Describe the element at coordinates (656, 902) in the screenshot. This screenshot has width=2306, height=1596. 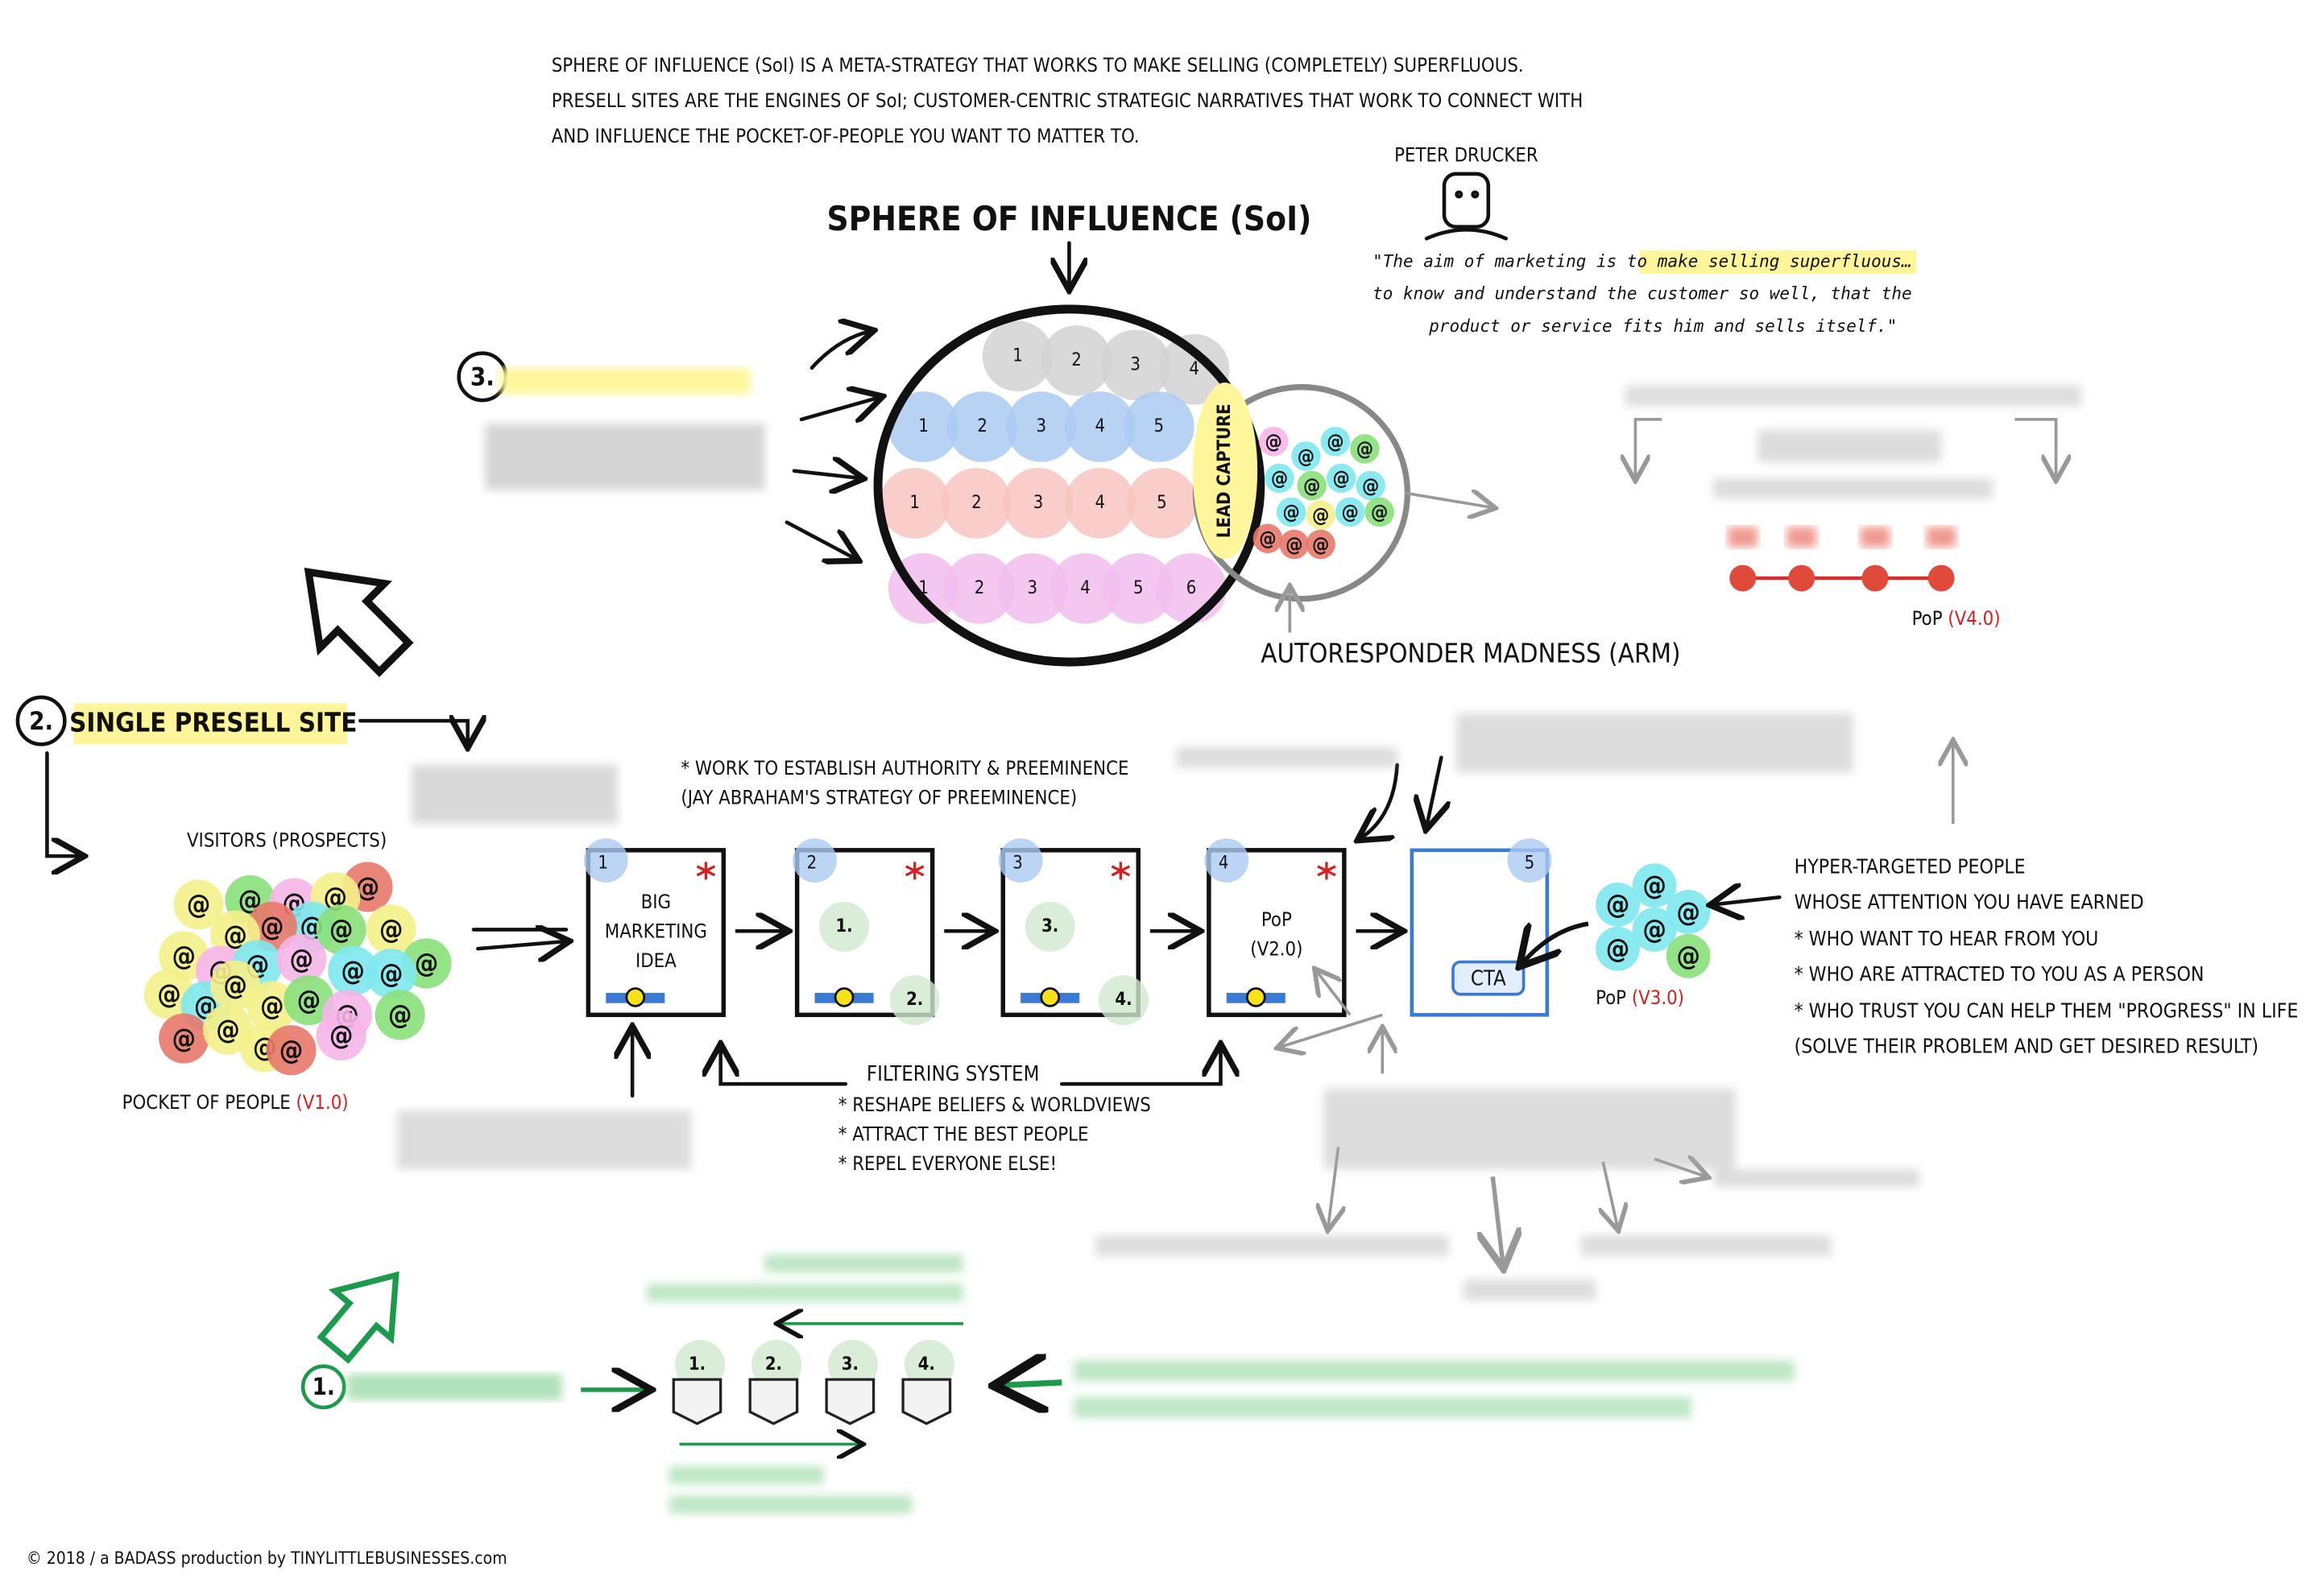
I see `page-label: BIG` at that location.